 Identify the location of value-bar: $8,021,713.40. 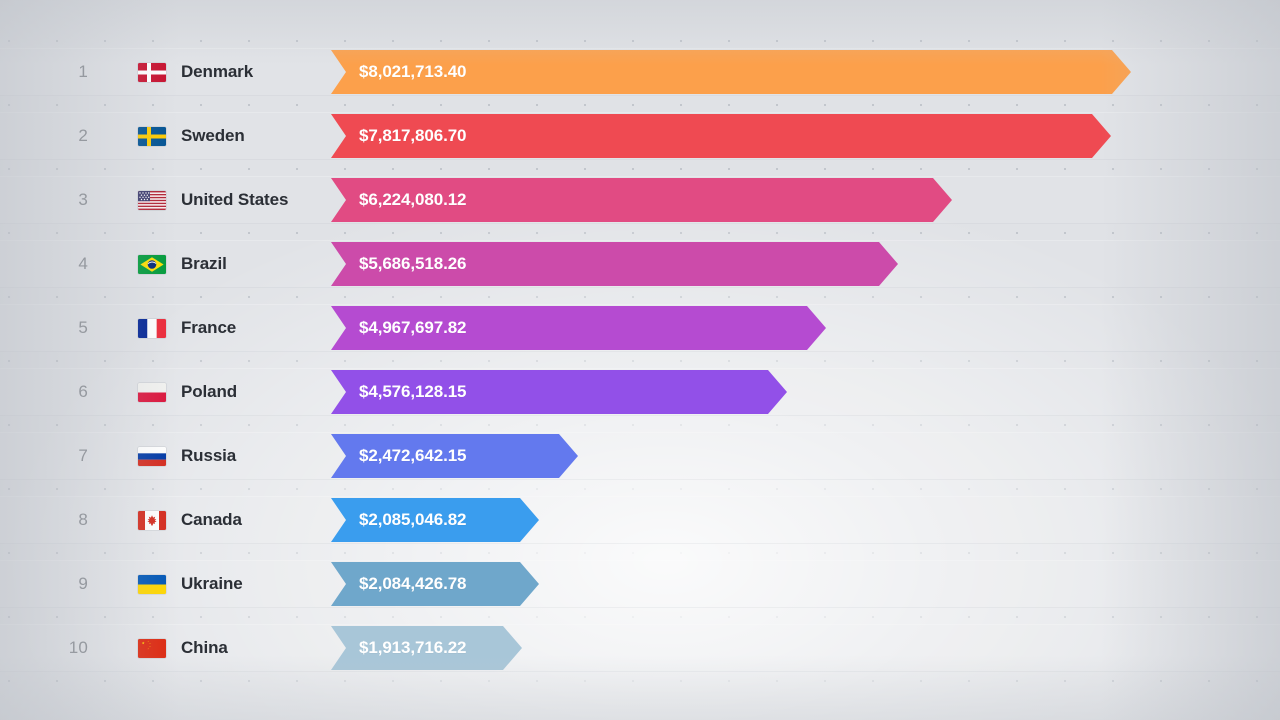
(731, 72).